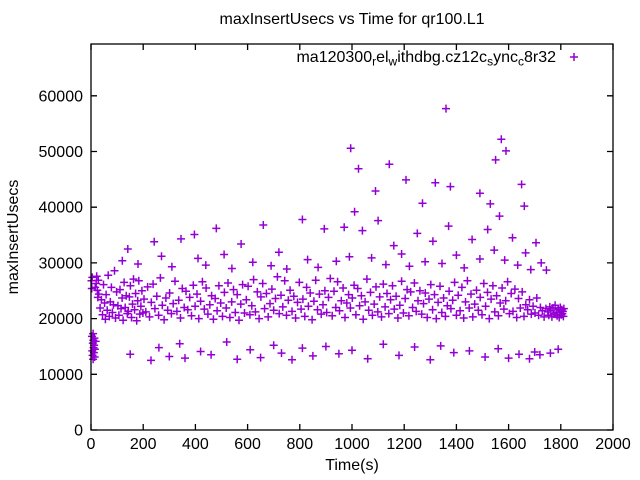  Describe the element at coordinates (247, 444) in the screenshot. I see `x-tick-label: 600` at that location.